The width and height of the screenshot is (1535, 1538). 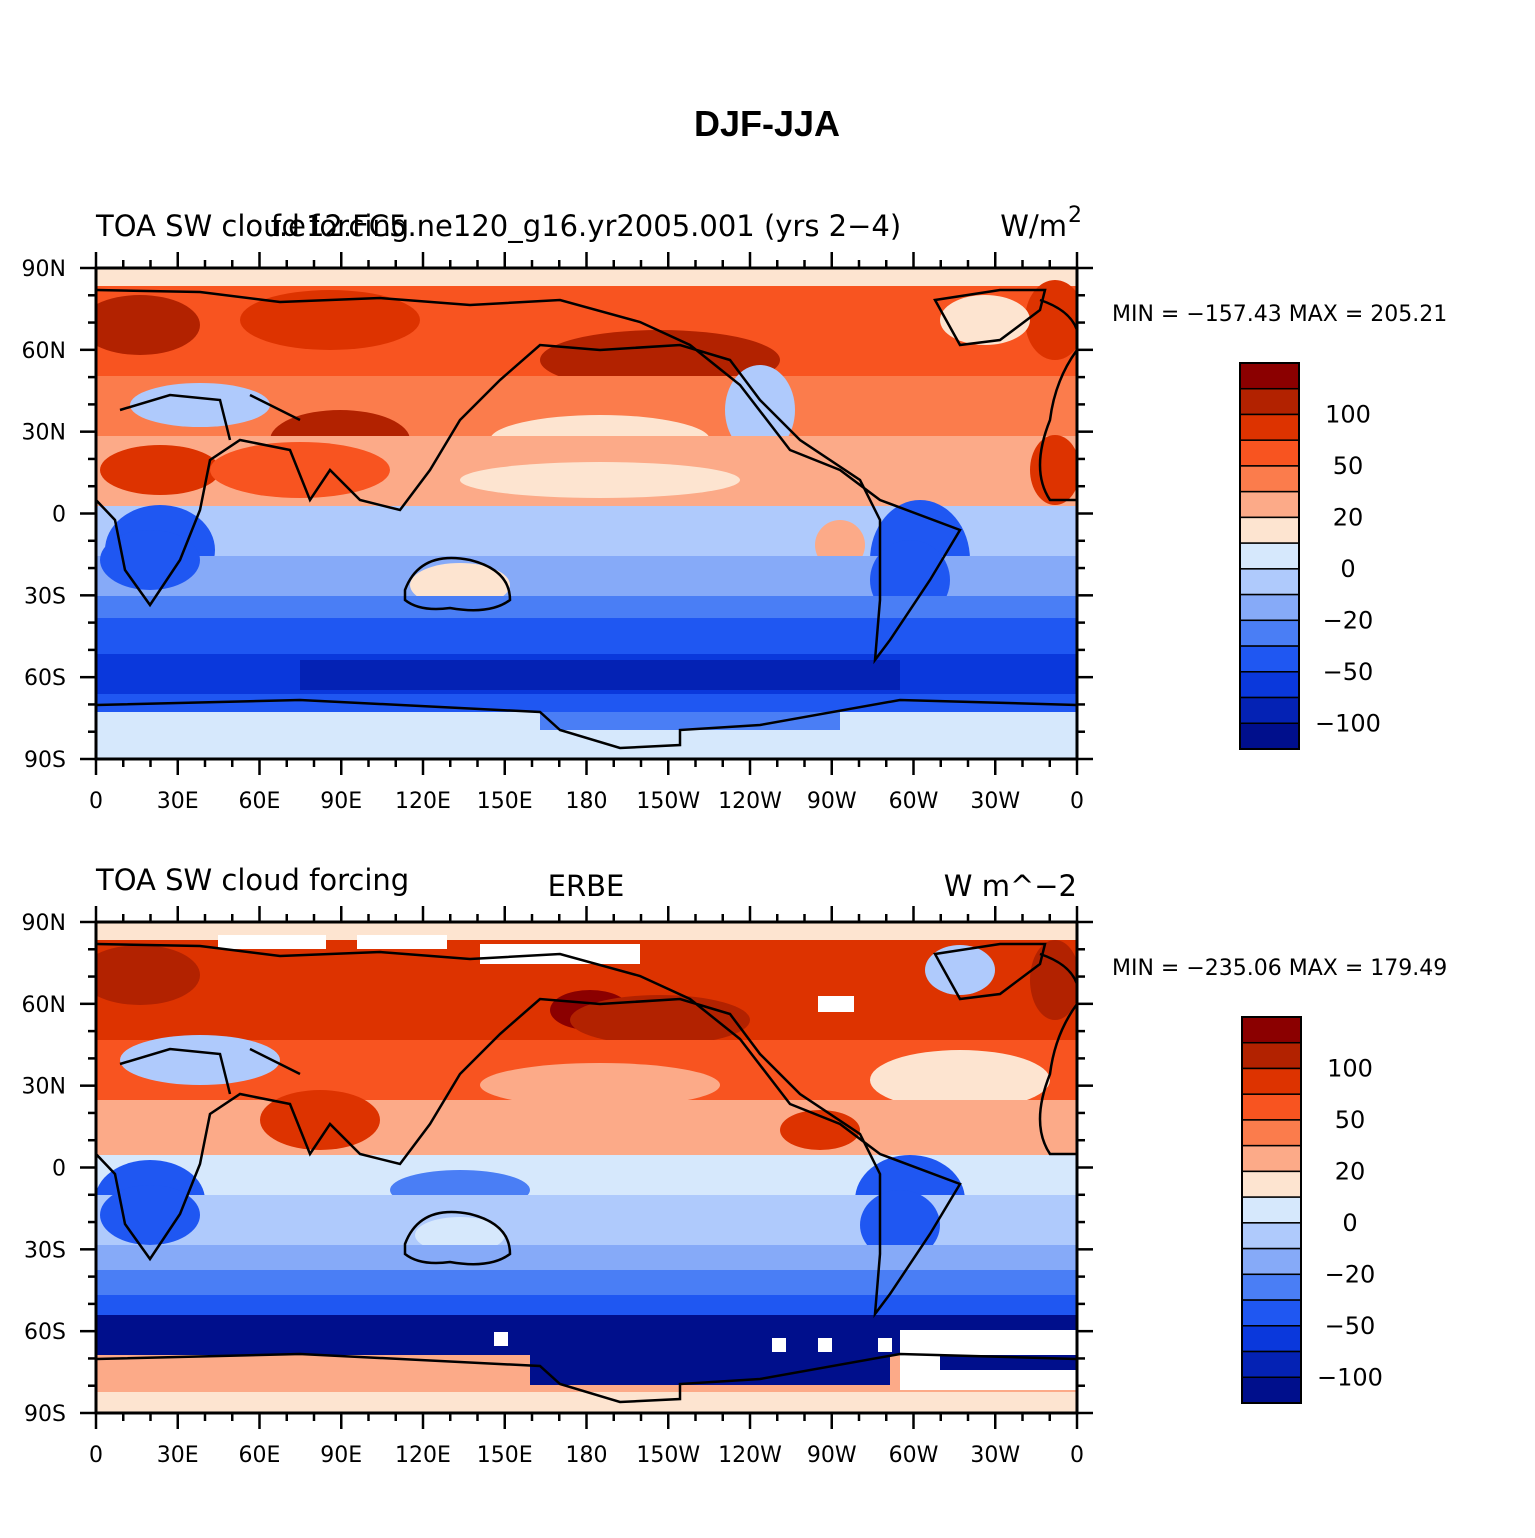 I want to click on lat-label: 60N, so click(x=44, y=1005).